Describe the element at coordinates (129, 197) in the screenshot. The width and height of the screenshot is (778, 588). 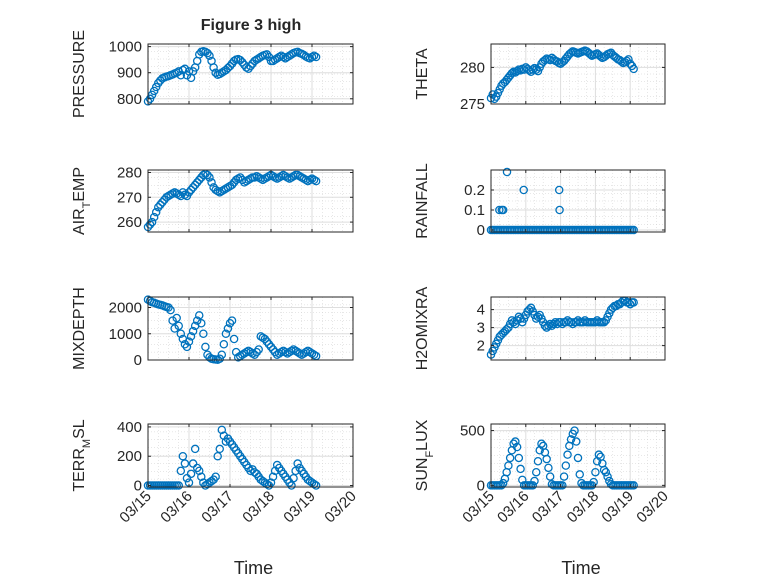
I see `y-tick-label: 270` at that location.